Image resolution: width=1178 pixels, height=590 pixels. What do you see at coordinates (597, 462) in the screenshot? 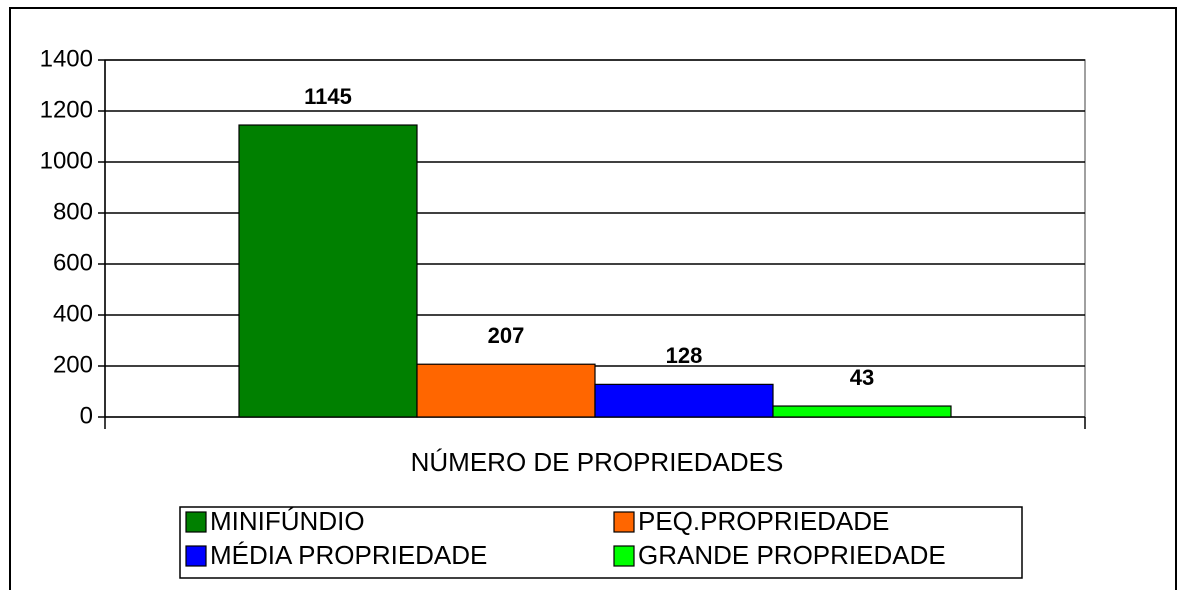
I see `x-tick-label: NÚMERO DE PROPRIEDADES` at bounding box center [597, 462].